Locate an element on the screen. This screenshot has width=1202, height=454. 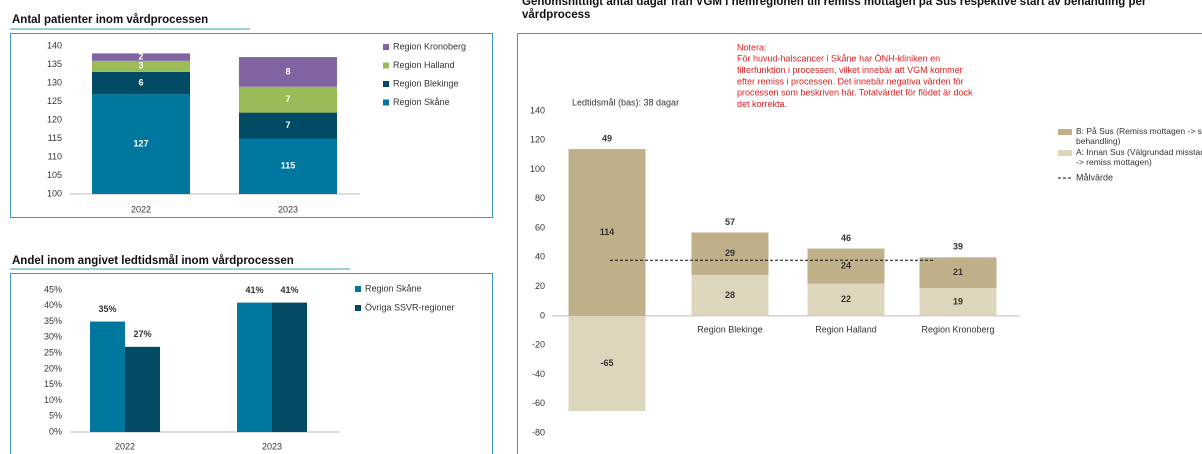
legend-label: Region Kronoberg is located at coordinates (429, 46).